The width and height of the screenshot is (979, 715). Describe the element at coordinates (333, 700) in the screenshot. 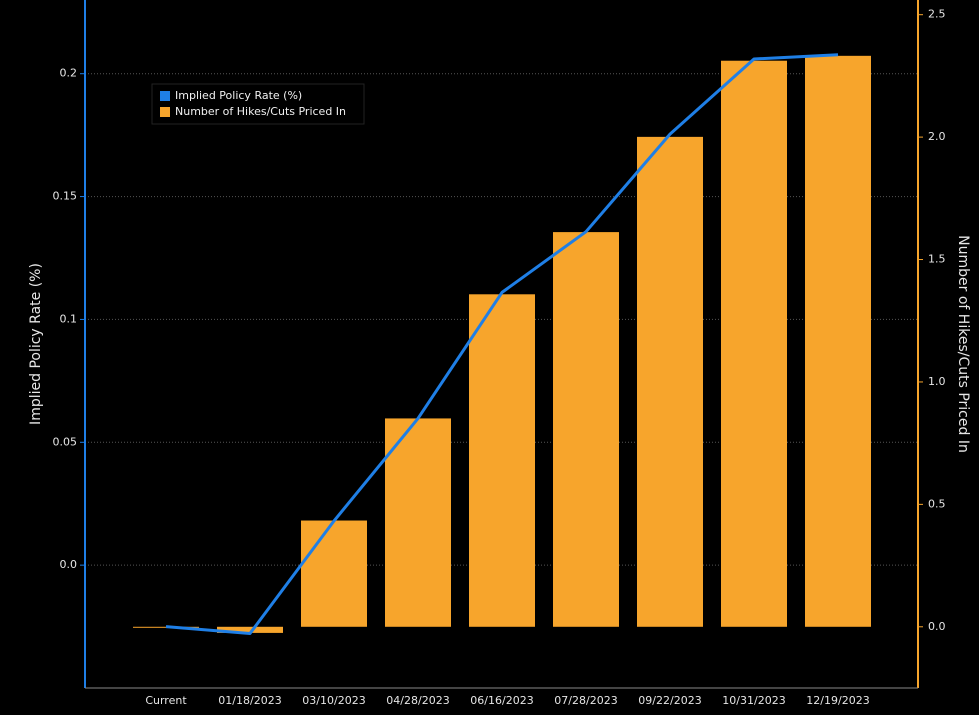

I see `x-tick-label: 03/10/2023` at that location.